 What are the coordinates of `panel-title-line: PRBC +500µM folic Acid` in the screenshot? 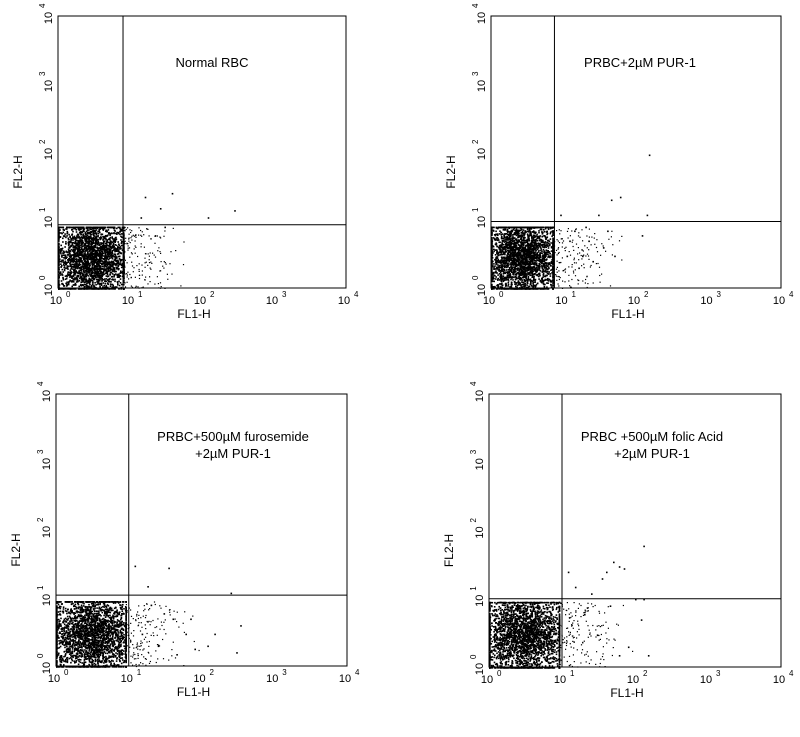 It's located at (652, 436).